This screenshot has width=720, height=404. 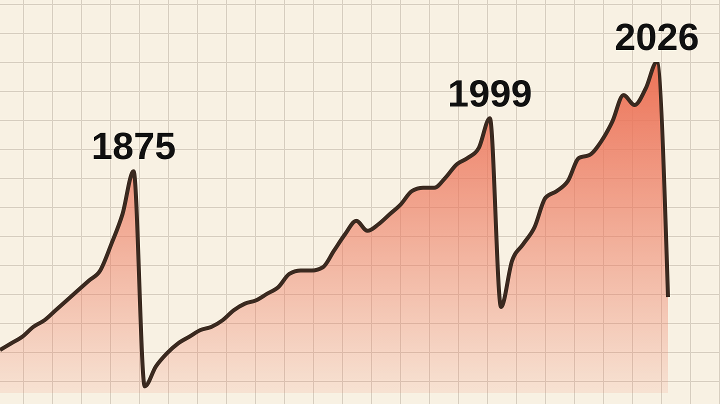 What do you see at coordinates (490, 94) in the screenshot?
I see `annotation: 1999` at bounding box center [490, 94].